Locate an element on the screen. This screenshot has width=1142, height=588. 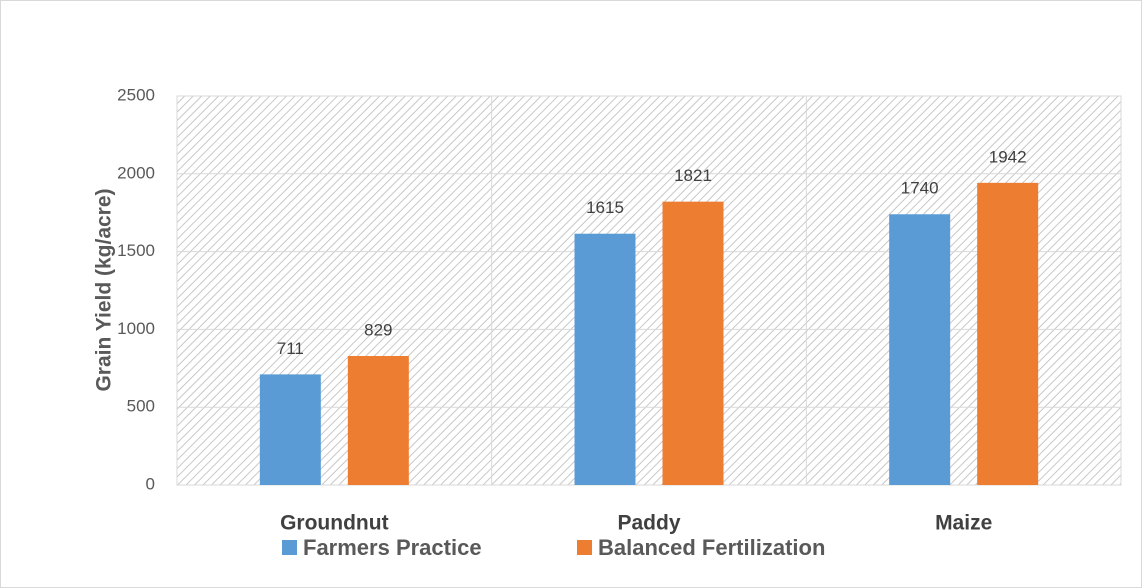
y-tick-label: 2000 is located at coordinates (136, 172).